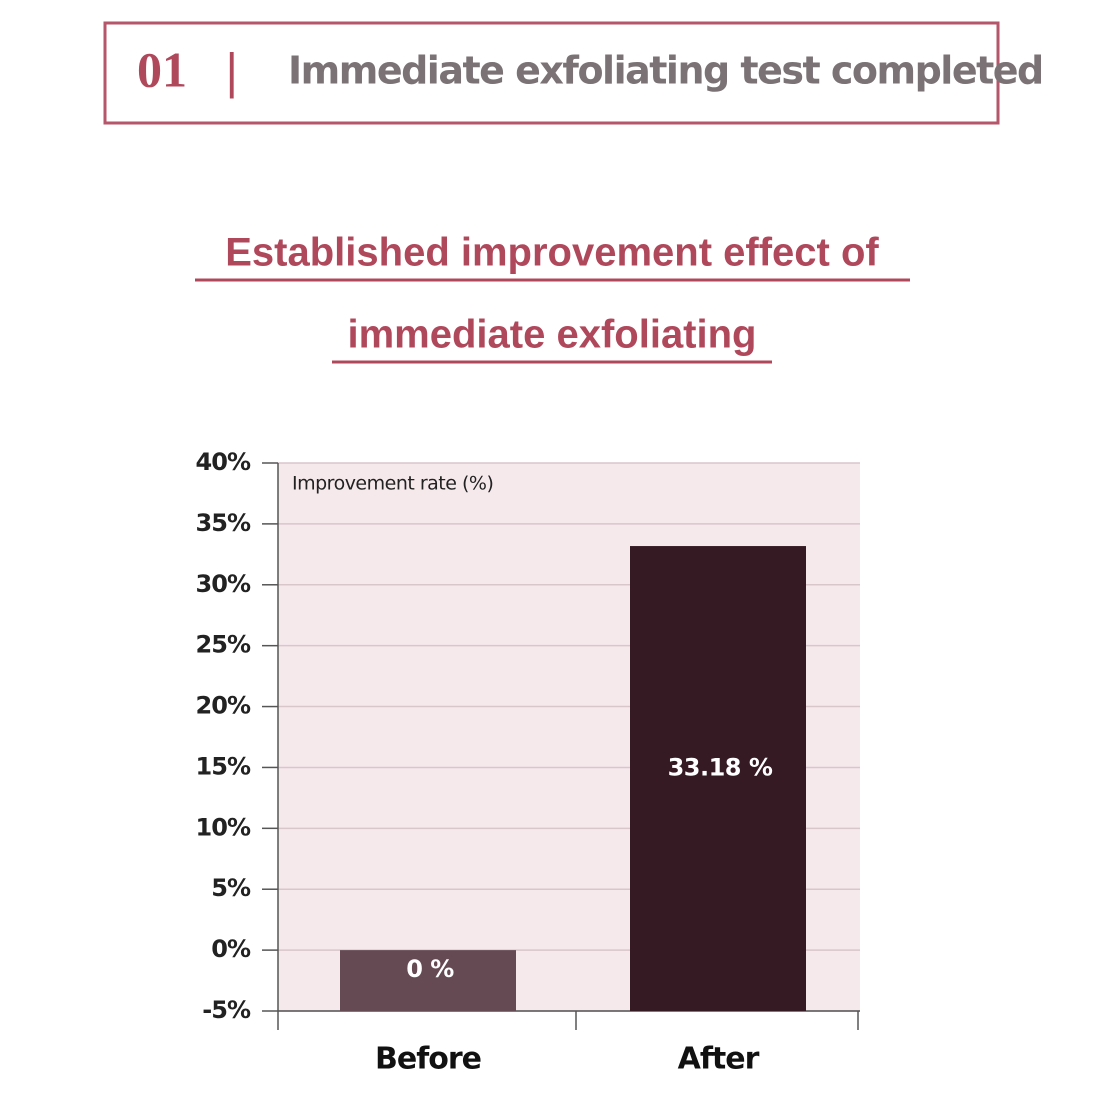 Image resolution: width=1100 pixels, height=1100 pixels. I want to click on y-tick-label: 40%, so click(223, 462).